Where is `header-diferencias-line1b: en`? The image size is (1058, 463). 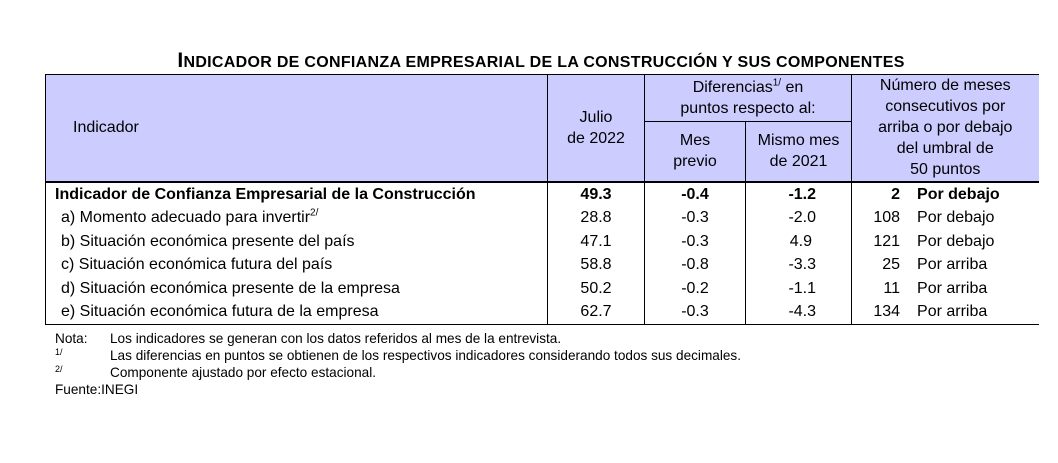 header-diferencias-line1b: en is located at coordinates (792, 87).